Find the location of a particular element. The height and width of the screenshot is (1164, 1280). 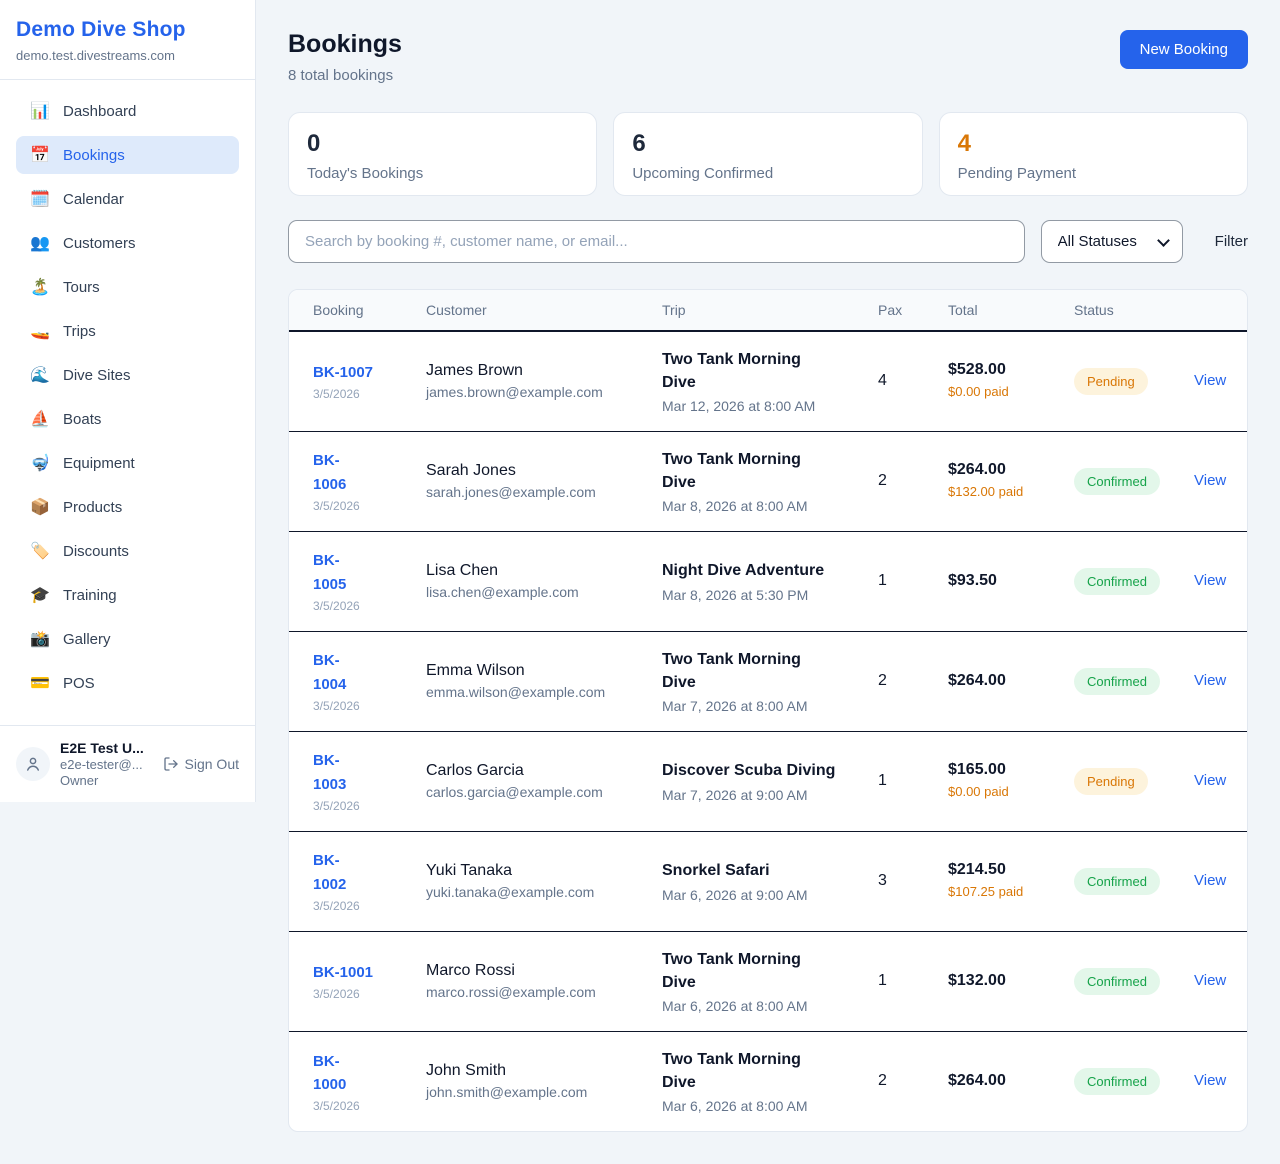

booking-id-link: BK-1000 is located at coordinates (330, 1072).